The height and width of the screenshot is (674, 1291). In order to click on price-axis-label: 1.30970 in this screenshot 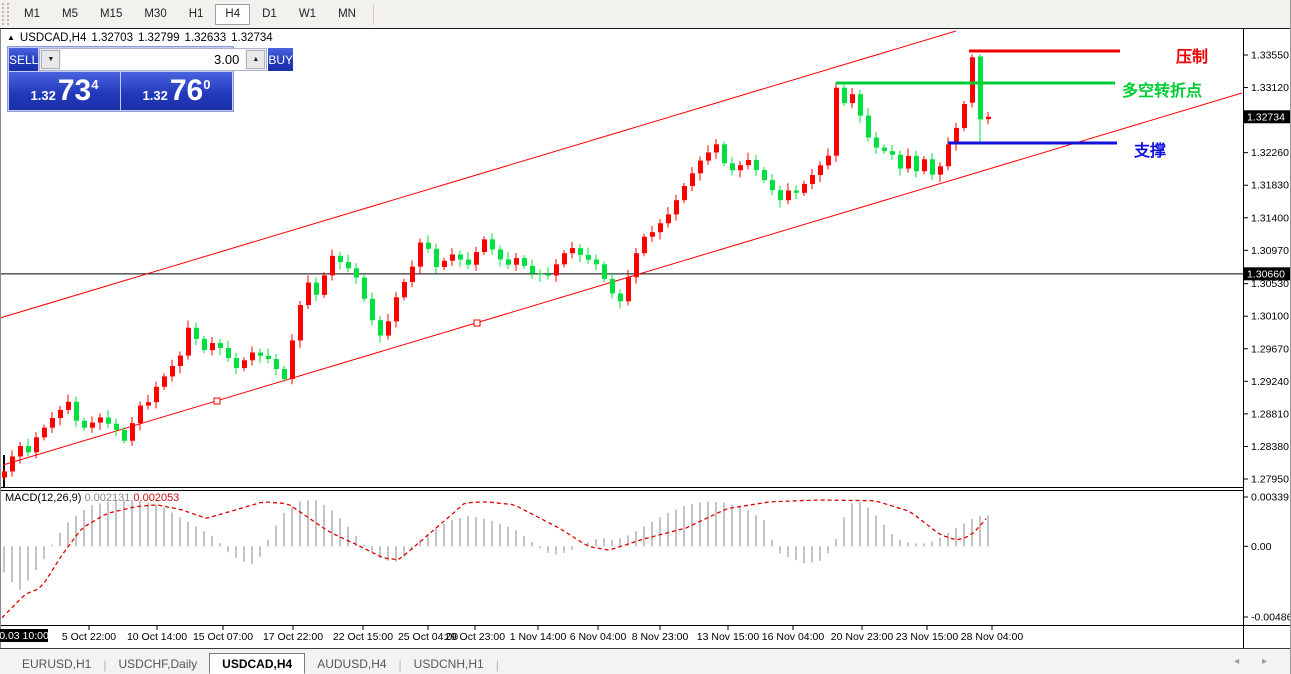, I will do `click(1270, 251)`.